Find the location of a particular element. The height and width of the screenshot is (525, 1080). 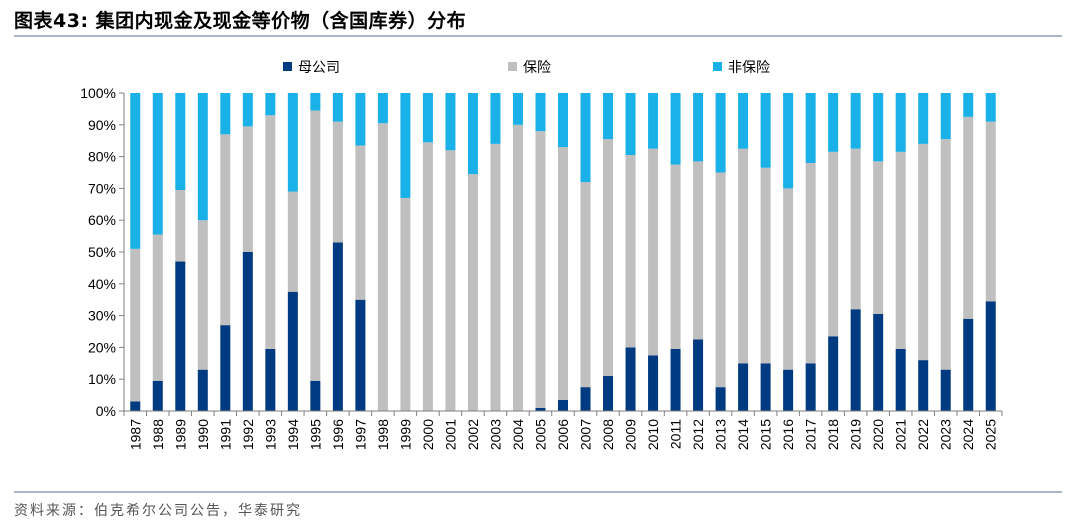

x-tick-label: 2009 is located at coordinates (631, 434).